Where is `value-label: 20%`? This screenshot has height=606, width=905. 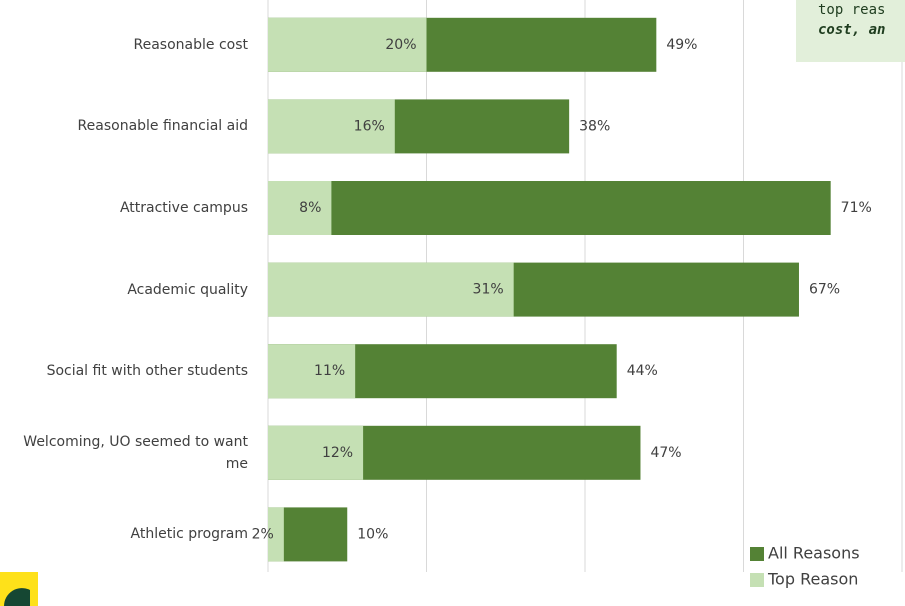 value-label: 20% is located at coordinates (400, 45).